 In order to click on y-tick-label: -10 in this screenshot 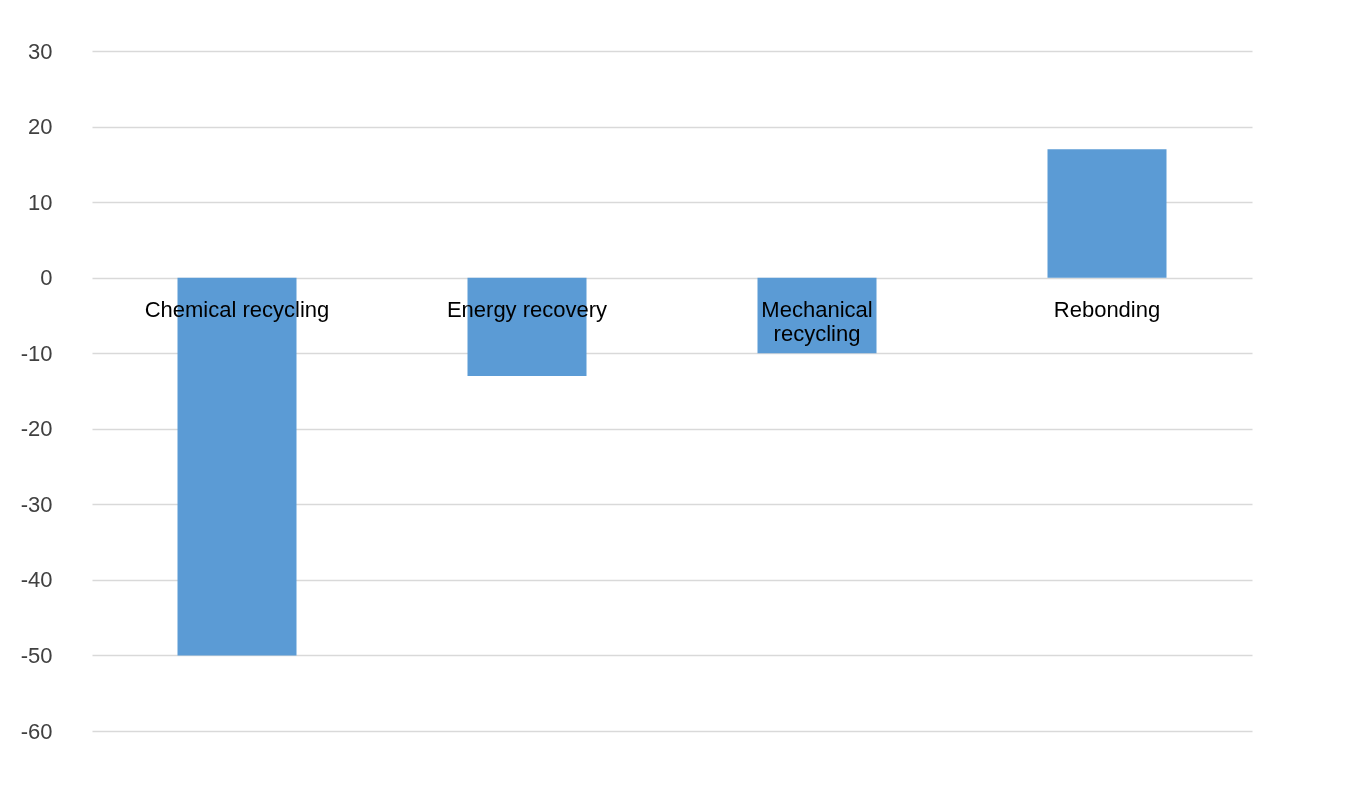, I will do `click(36, 353)`.